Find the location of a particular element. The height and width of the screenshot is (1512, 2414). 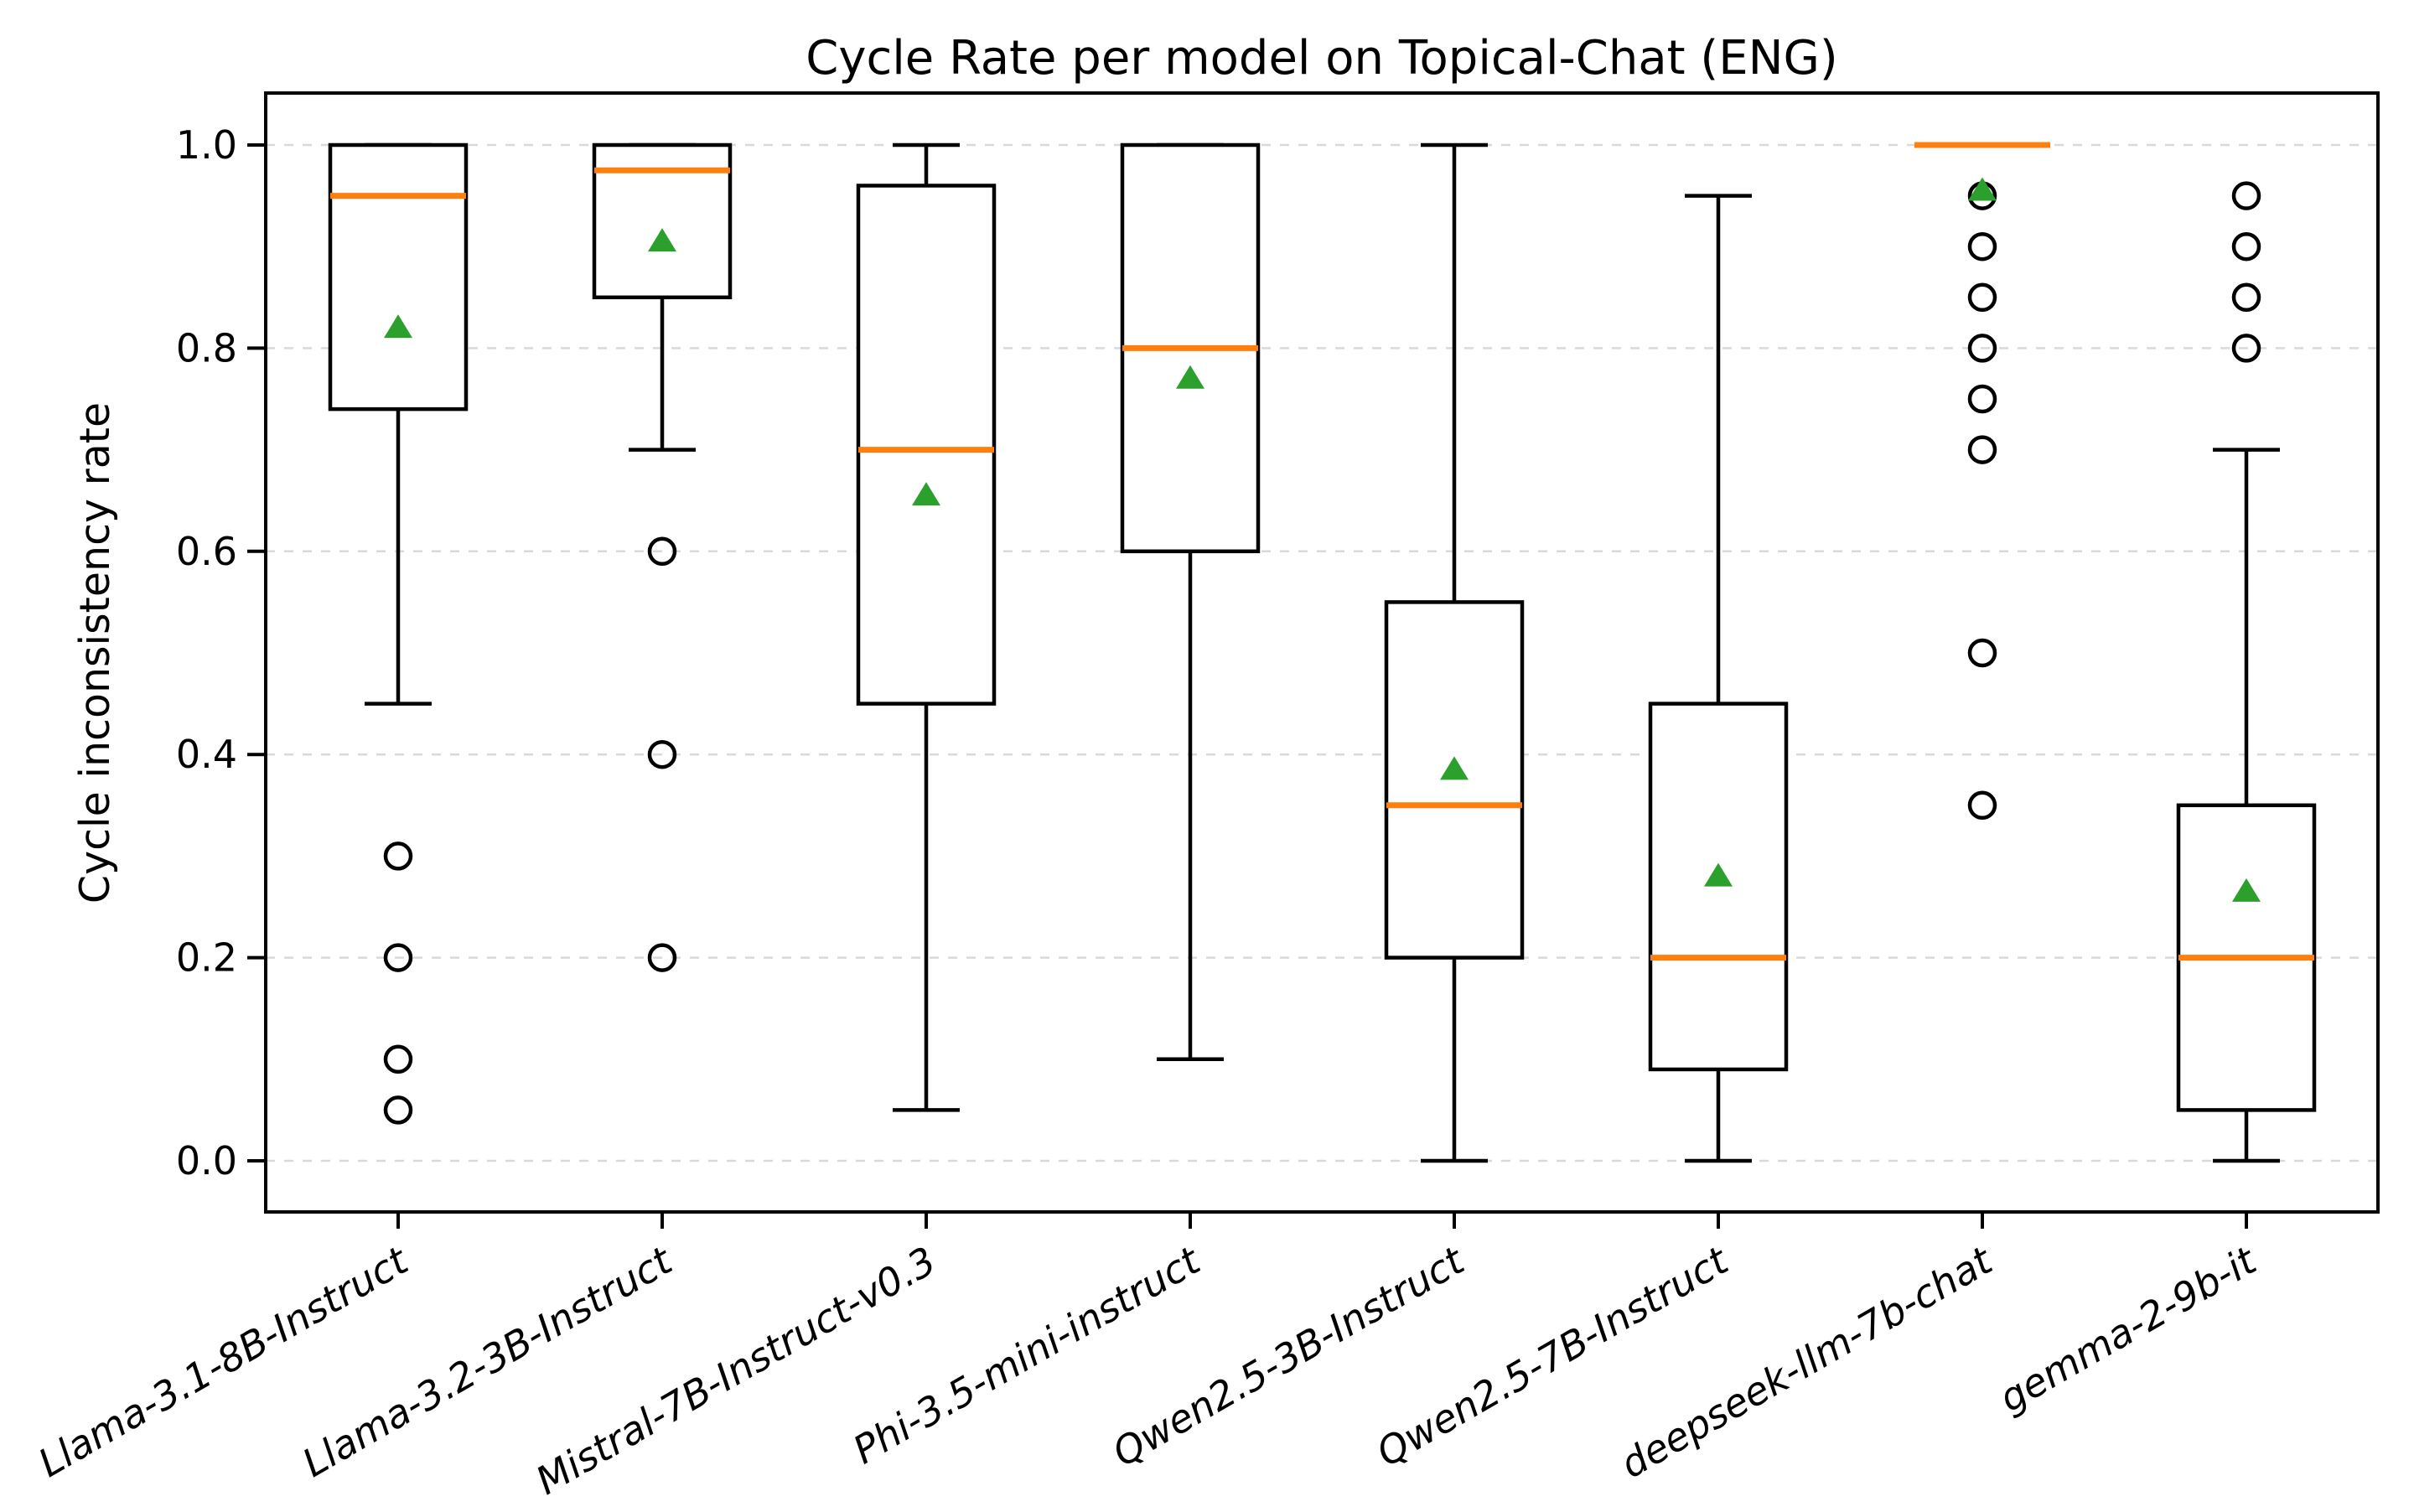

box-group-gemma-2-9b-it is located at coordinates (2247, 672).